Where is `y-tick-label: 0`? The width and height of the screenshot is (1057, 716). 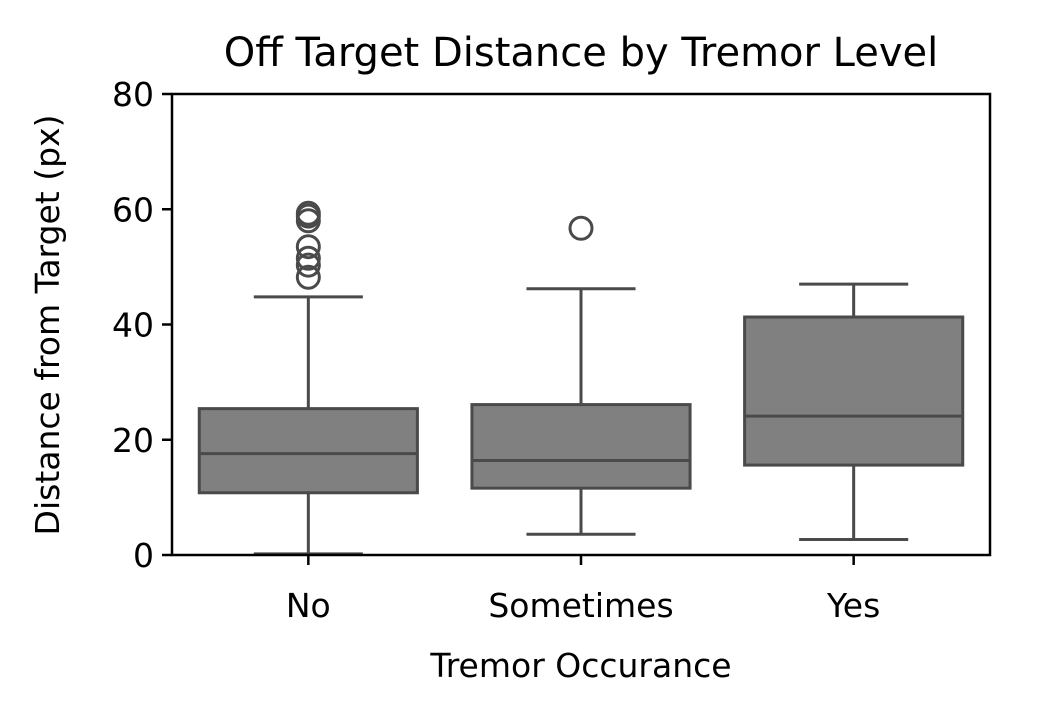
y-tick-label: 0 is located at coordinates (143, 555).